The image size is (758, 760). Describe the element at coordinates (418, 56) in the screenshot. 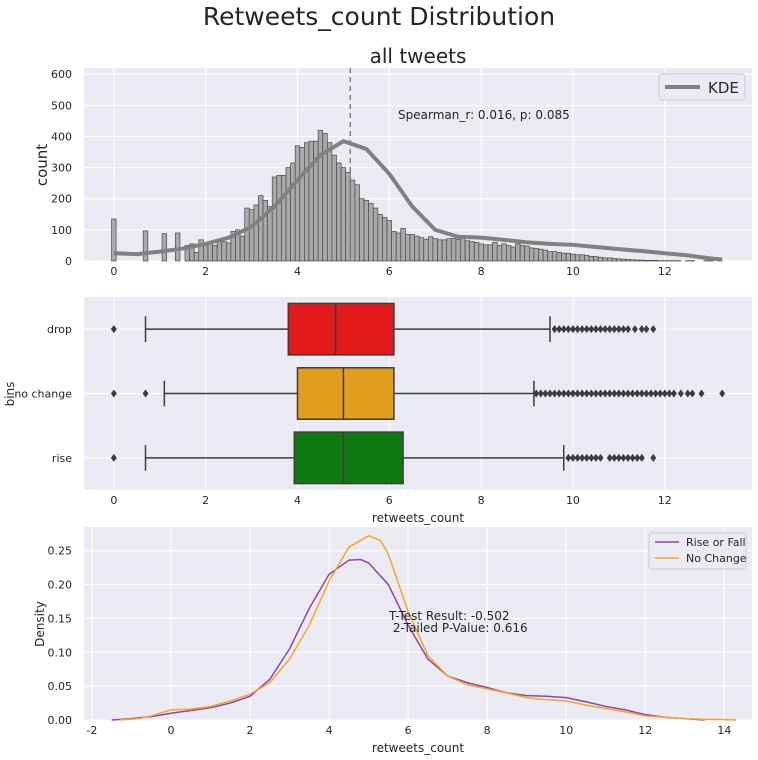

I see `histogram-title: all tweets` at that location.